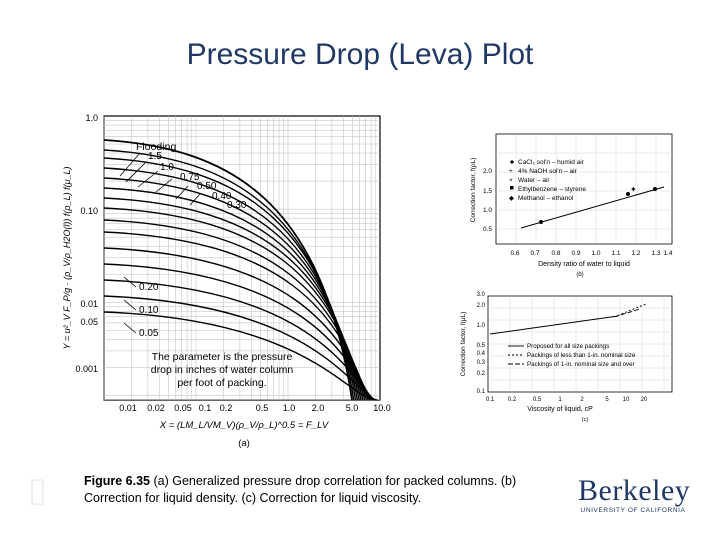 This screenshot has height=545, width=720. What do you see at coordinates (481, 295) in the screenshot?
I see `c-ytick-1: 3.0` at bounding box center [481, 295].